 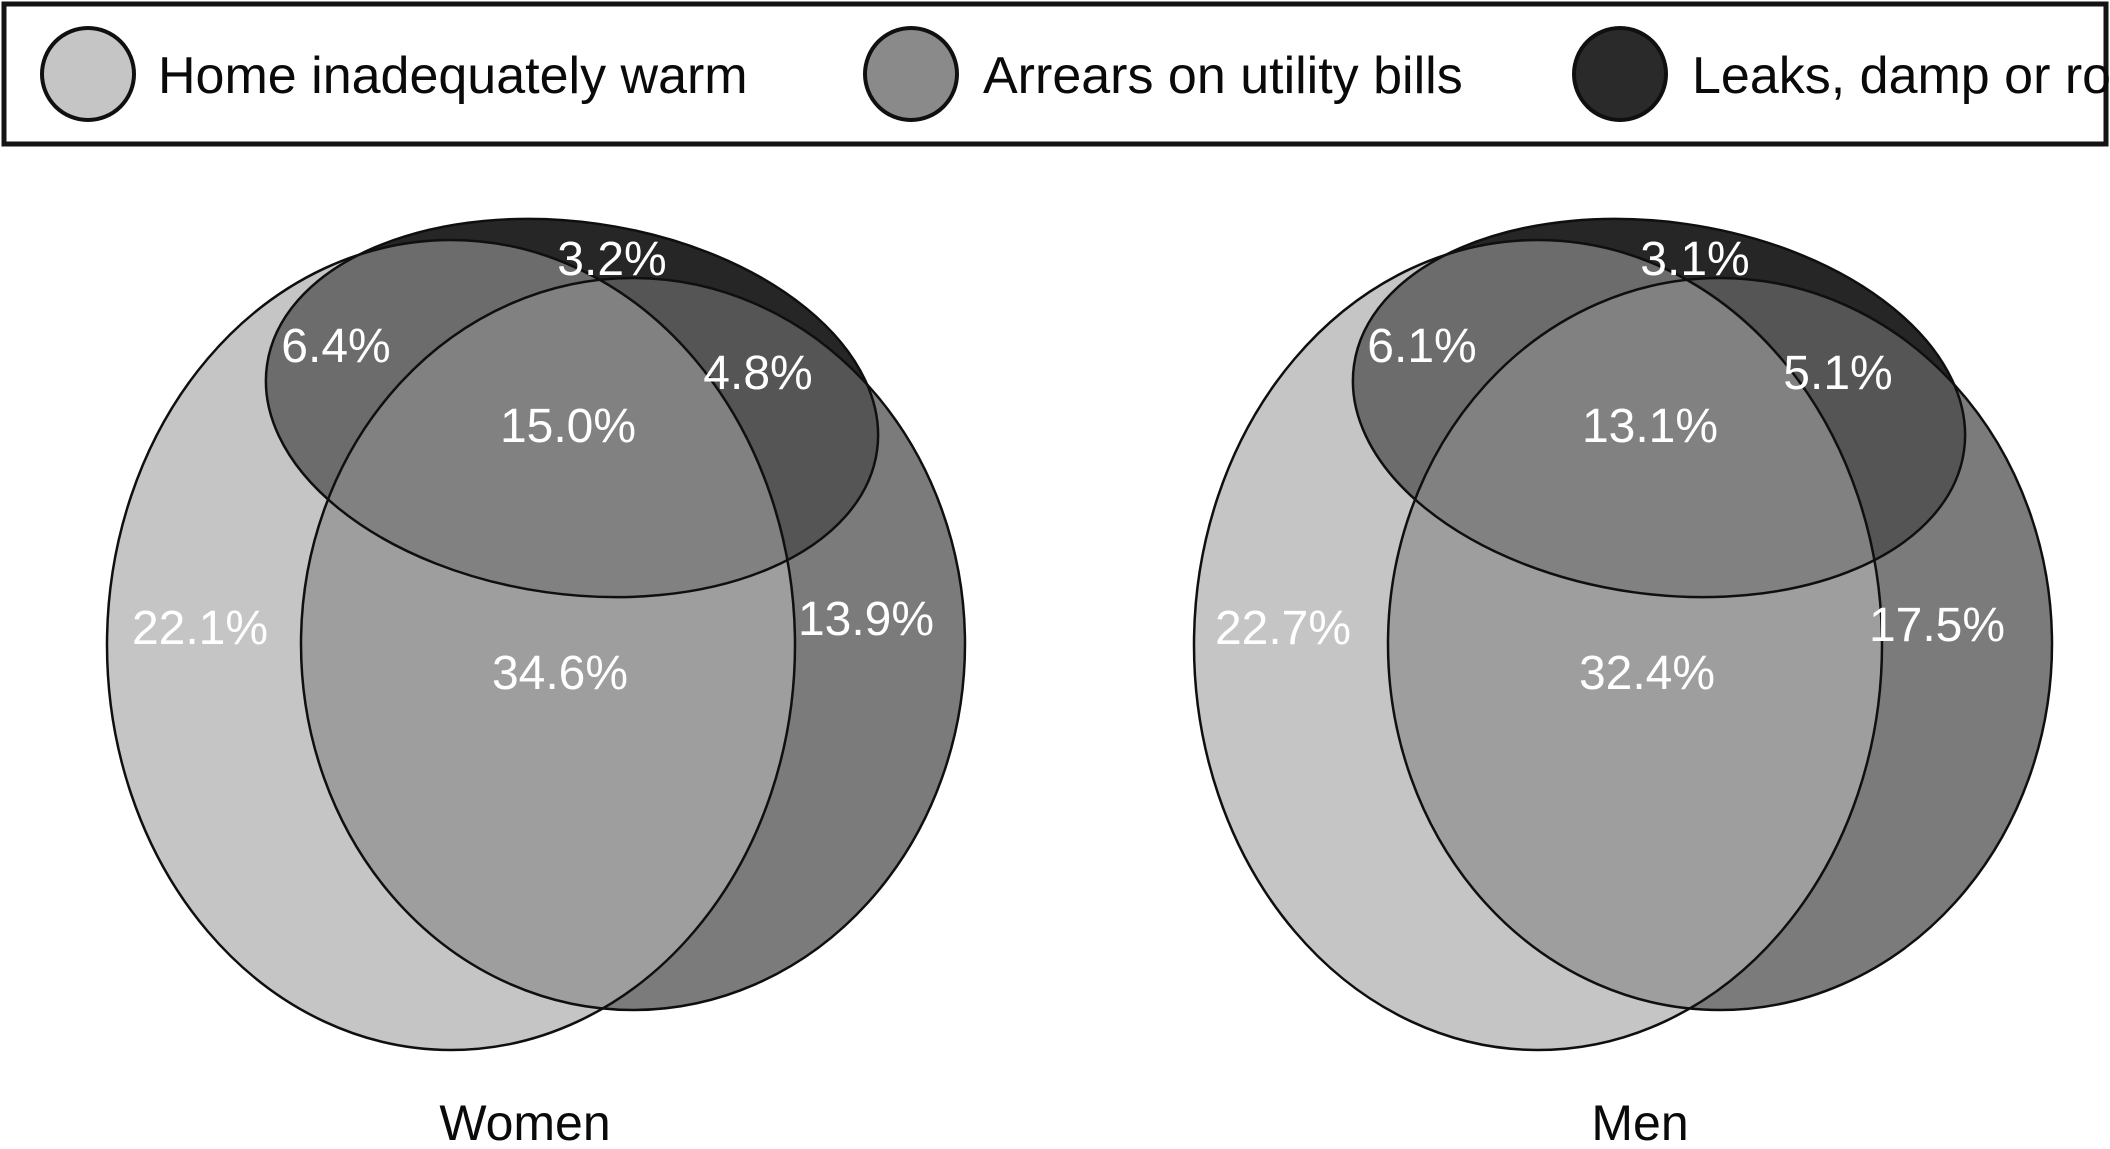 What do you see at coordinates (88, 74) in the screenshot?
I see `legend-swatch-home-warm-icon` at bounding box center [88, 74].